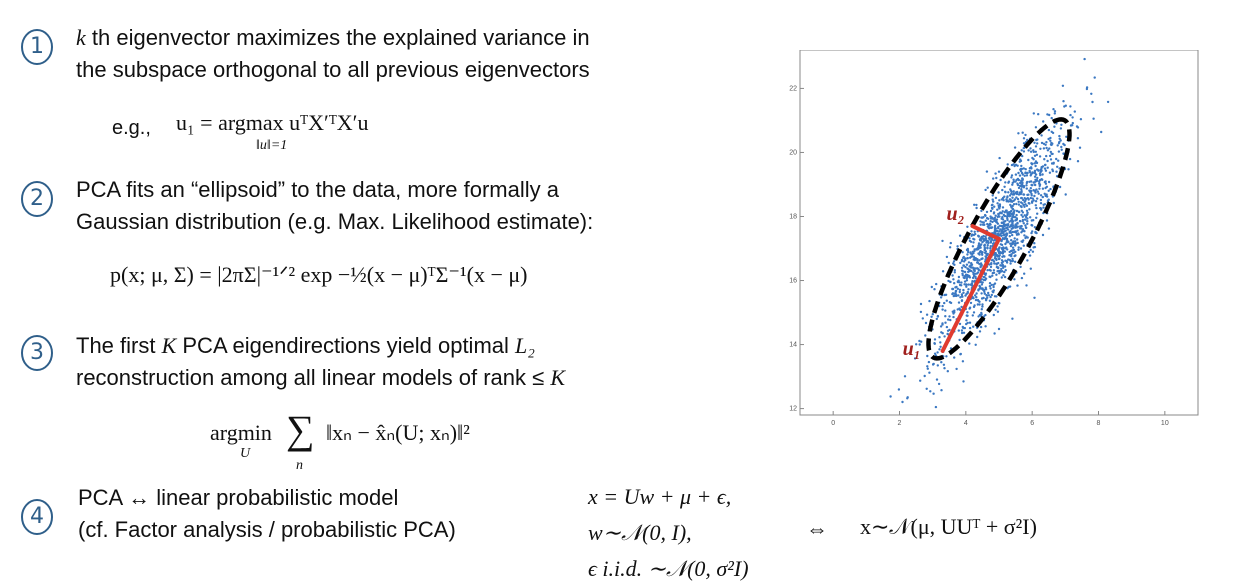 The width and height of the screenshot is (1242, 586). What do you see at coordinates (238, 497) in the screenshot?
I see `item4-line1: PCA ↔ linear probabilistic model` at bounding box center [238, 497].